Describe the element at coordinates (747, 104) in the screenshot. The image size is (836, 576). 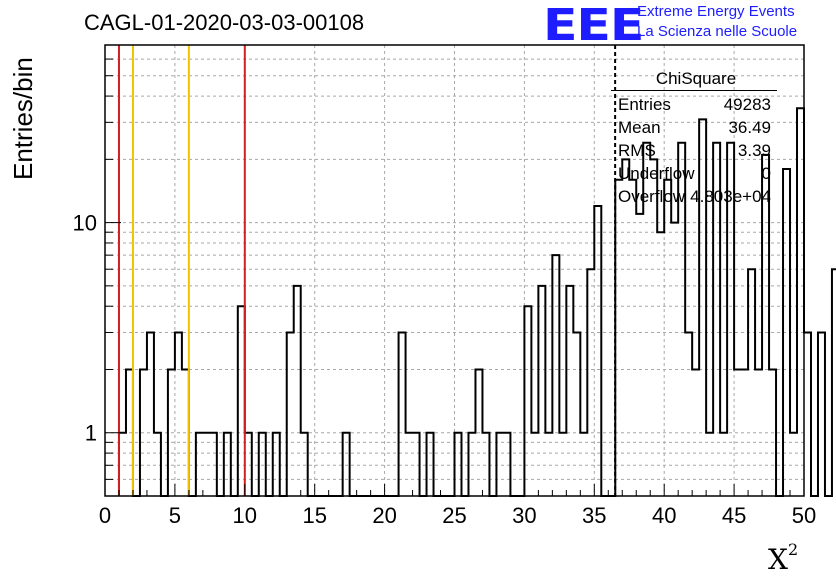
I see `stats-value: 49283` at that location.